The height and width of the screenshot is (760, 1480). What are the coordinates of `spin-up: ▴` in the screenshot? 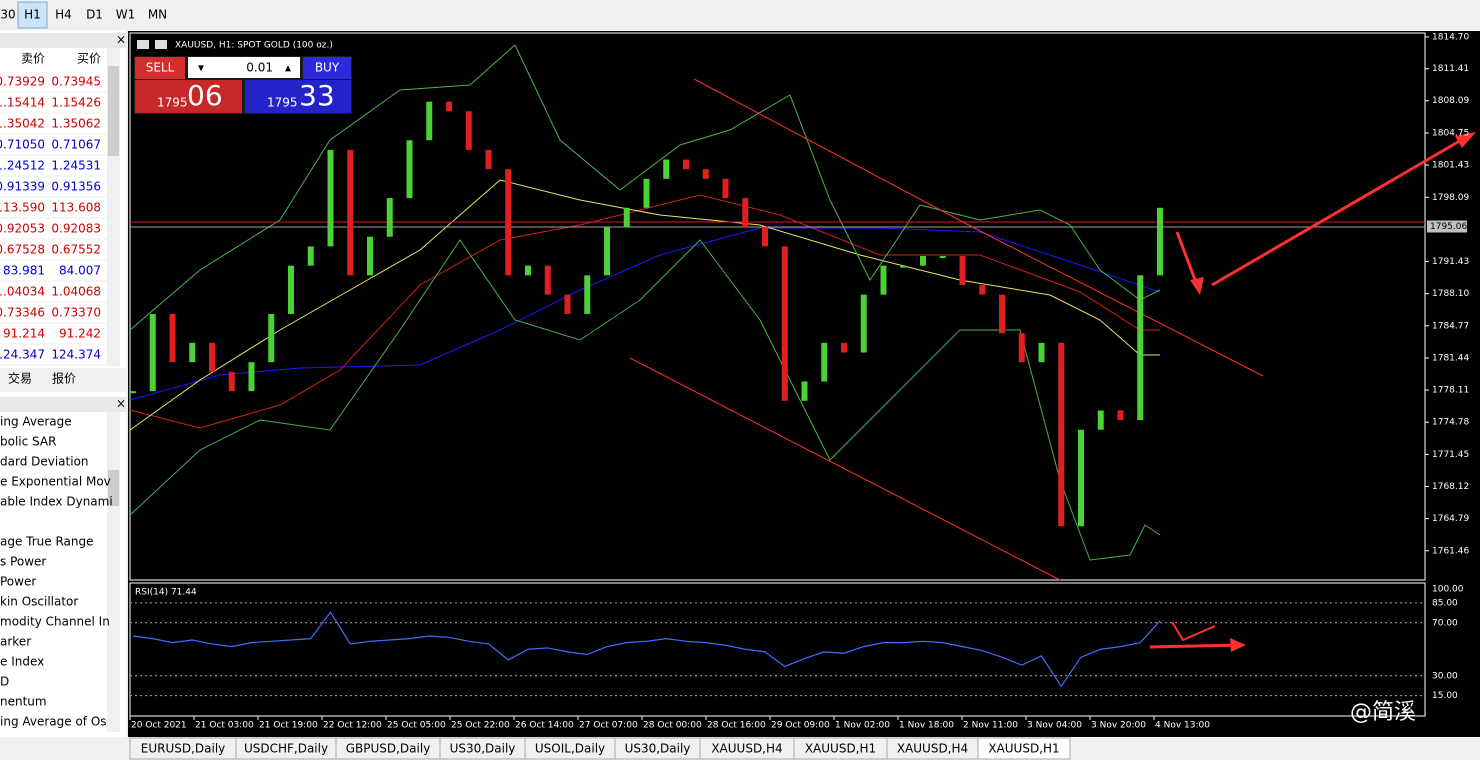 It's located at (288, 68).